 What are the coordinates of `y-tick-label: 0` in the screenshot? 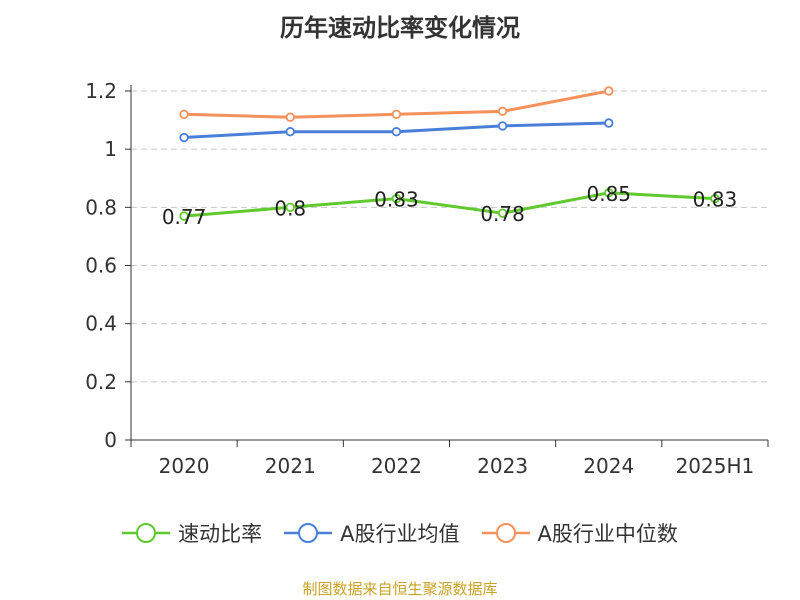 It's located at (110, 440).